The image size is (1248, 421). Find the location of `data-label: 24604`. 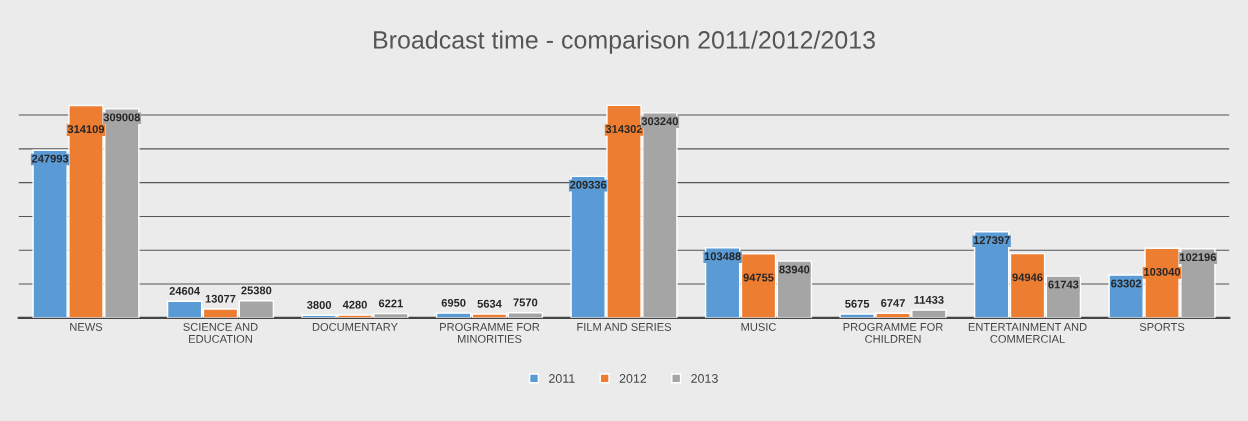

data-label: 24604 is located at coordinates (184, 290).